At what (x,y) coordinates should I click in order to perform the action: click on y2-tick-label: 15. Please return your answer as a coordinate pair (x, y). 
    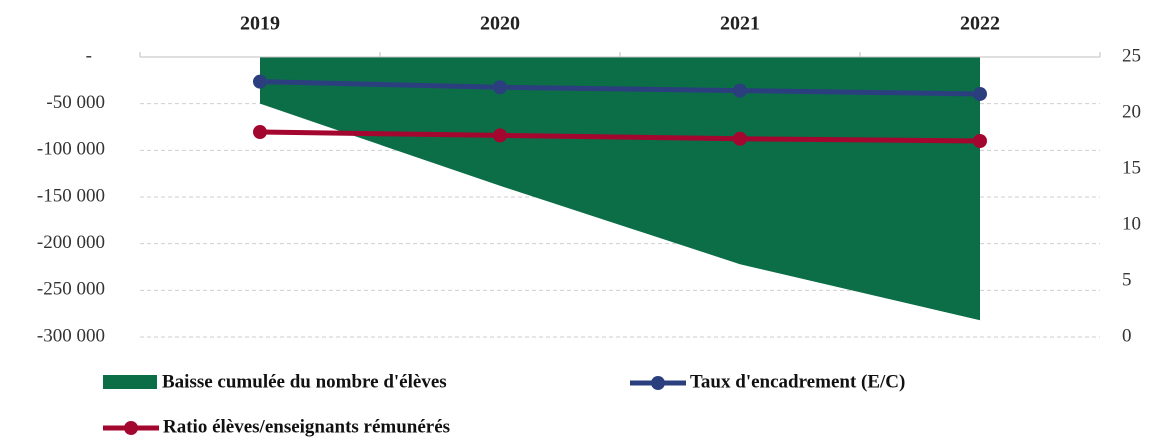
    Looking at the image, I should click on (1131, 167).